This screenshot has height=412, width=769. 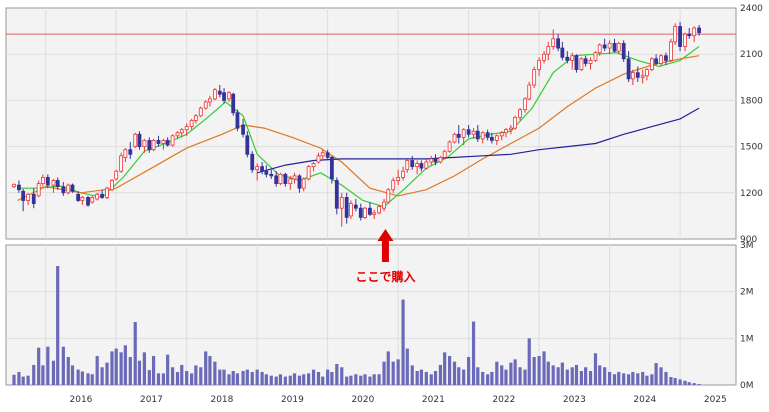 What do you see at coordinates (362, 400) in the screenshot?
I see `year-tick-label: 2020` at bounding box center [362, 400].